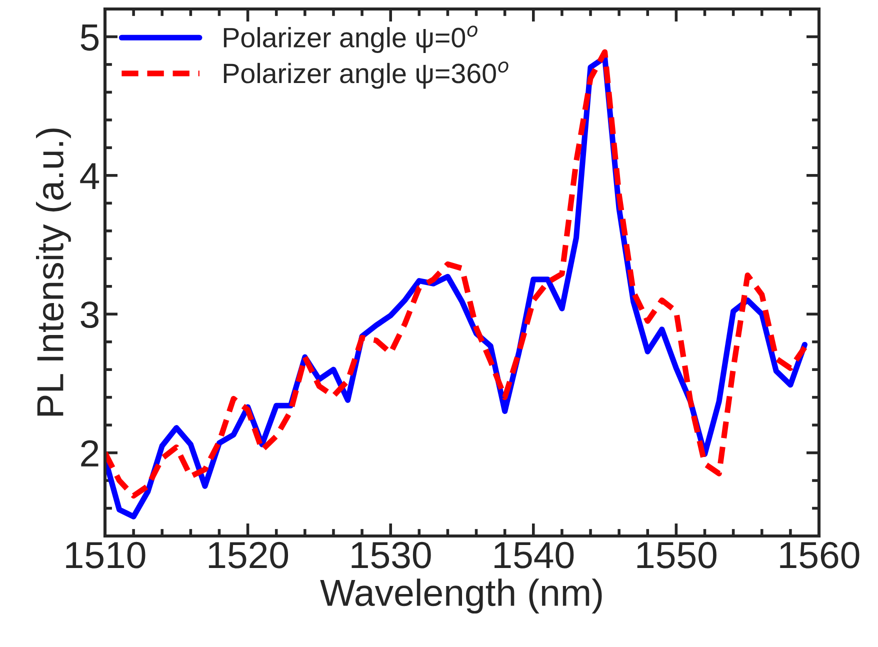 The height and width of the screenshot is (647, 878). Describe the element at coordinates (106, 555) in the screenshot. I see `x-tick-label: 1510` at that location.